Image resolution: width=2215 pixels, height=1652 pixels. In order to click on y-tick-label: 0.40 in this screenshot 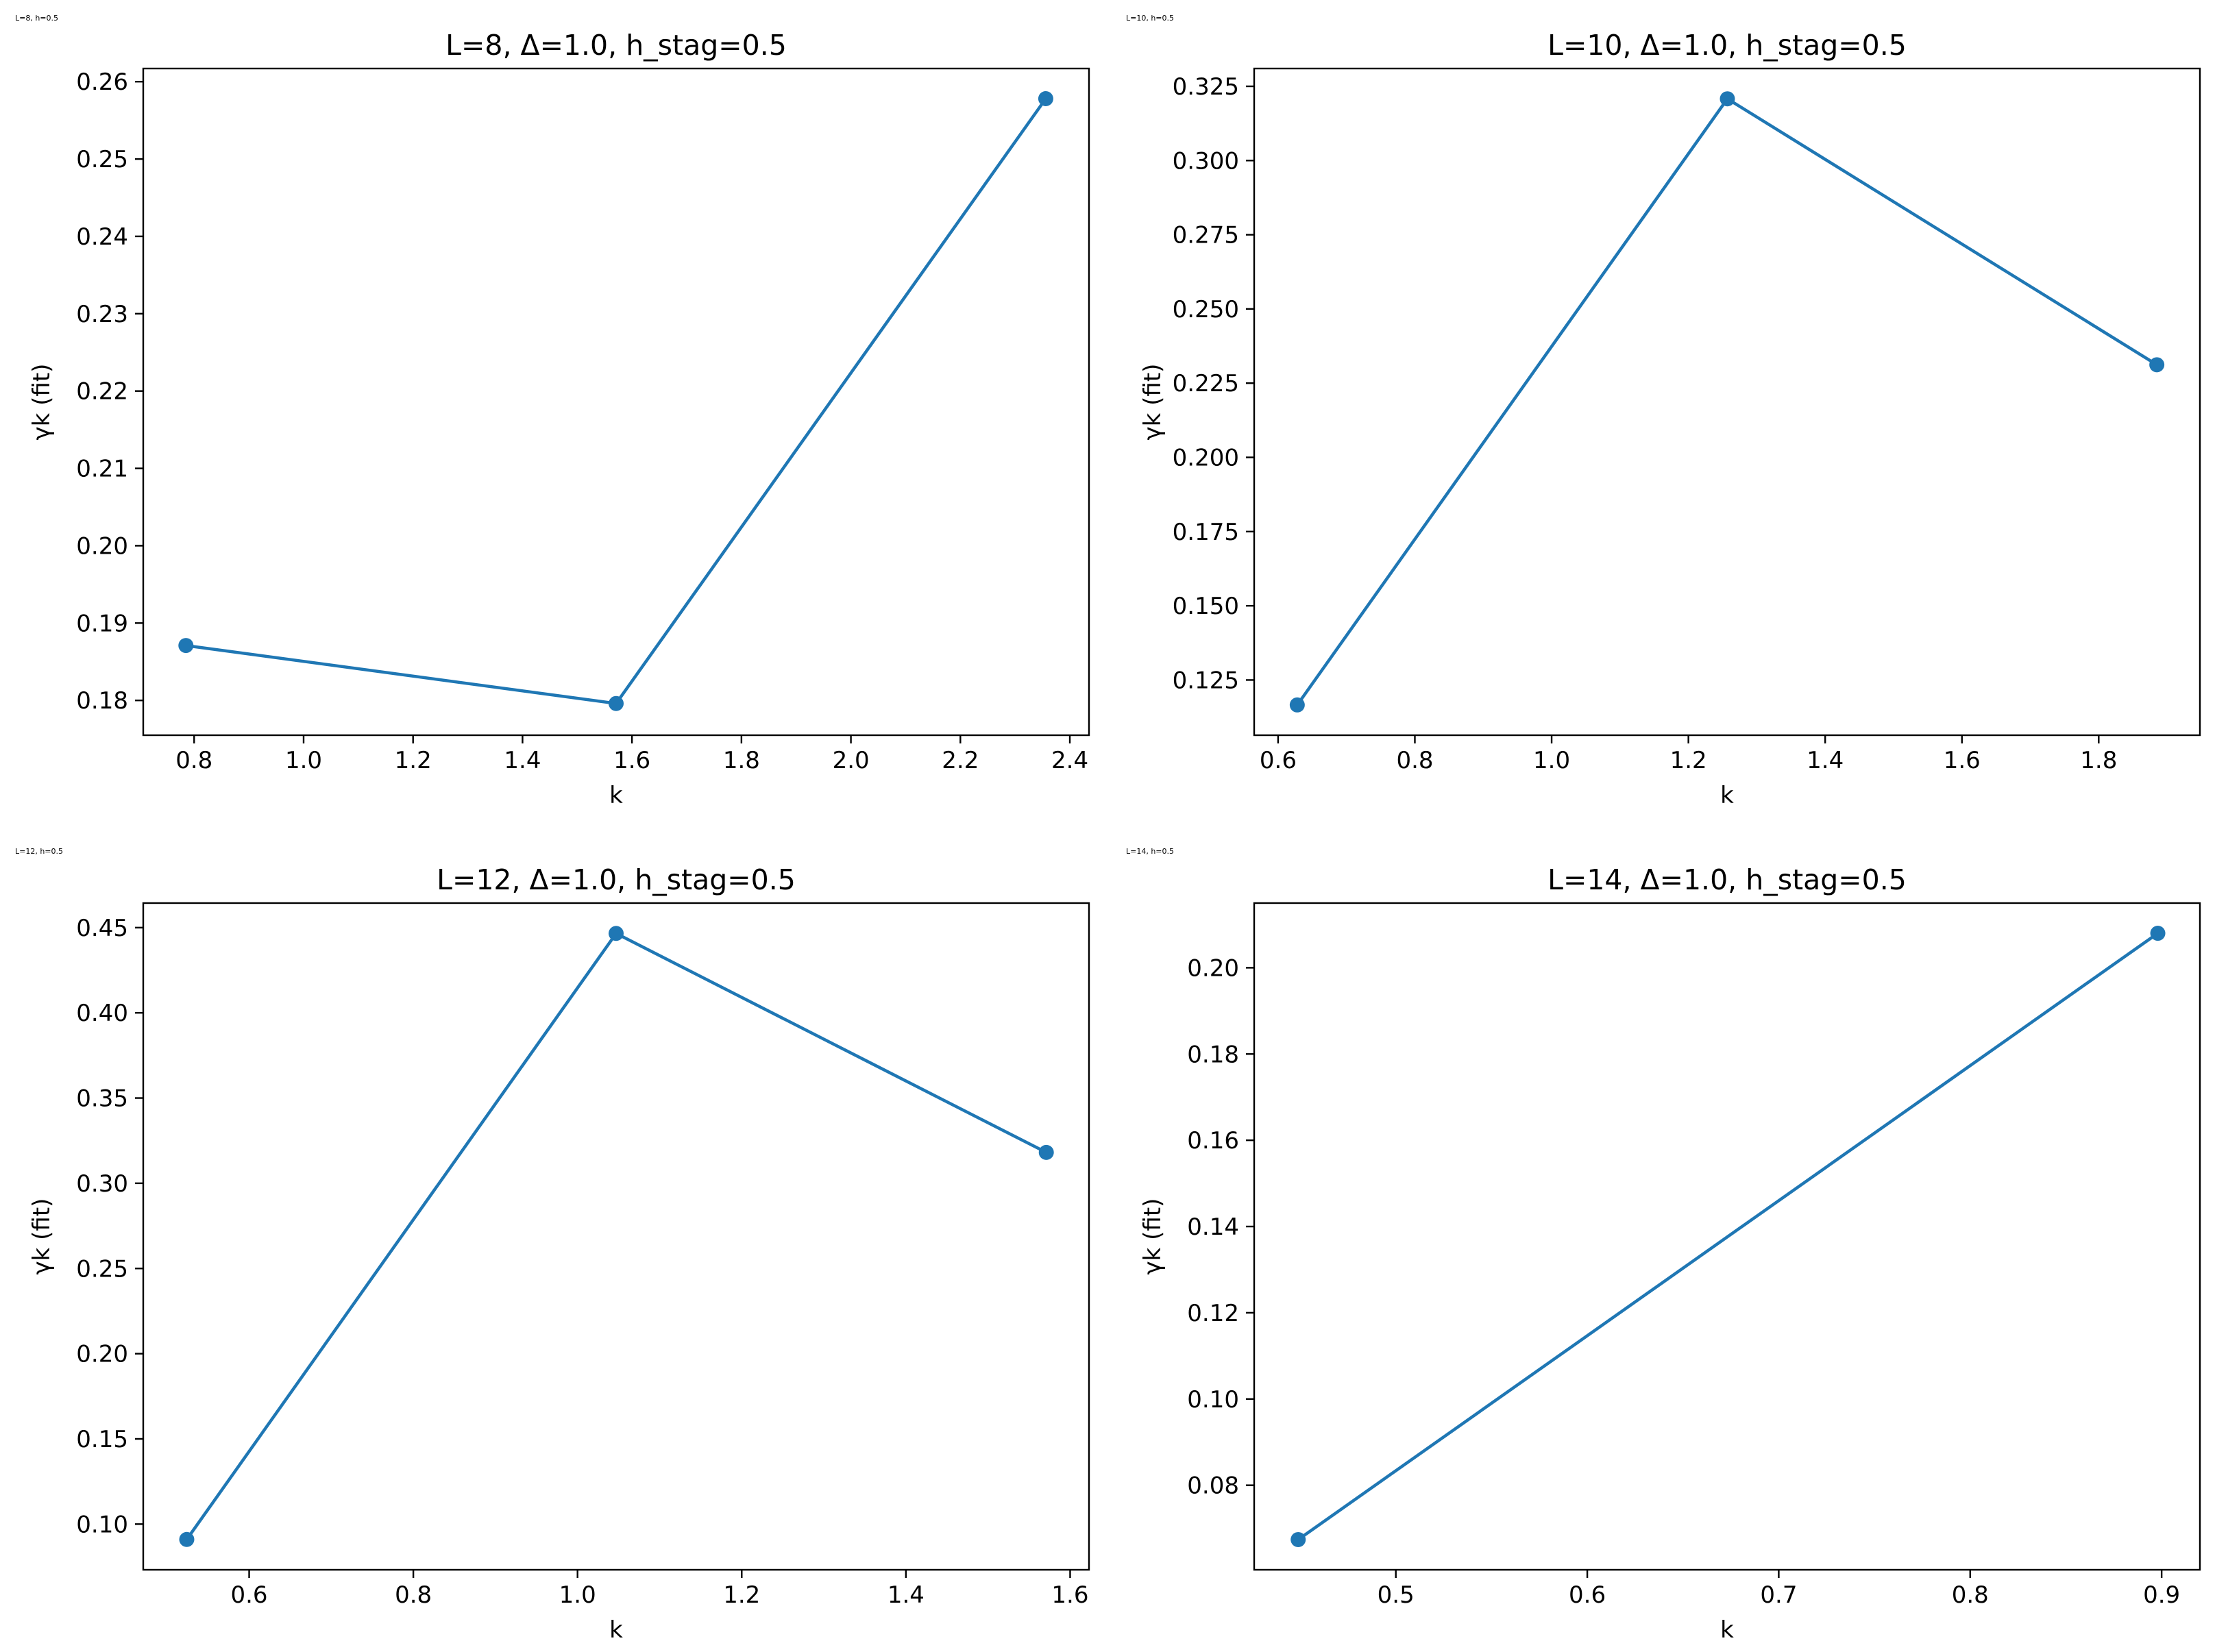, I will do `click(102, 1013)`.